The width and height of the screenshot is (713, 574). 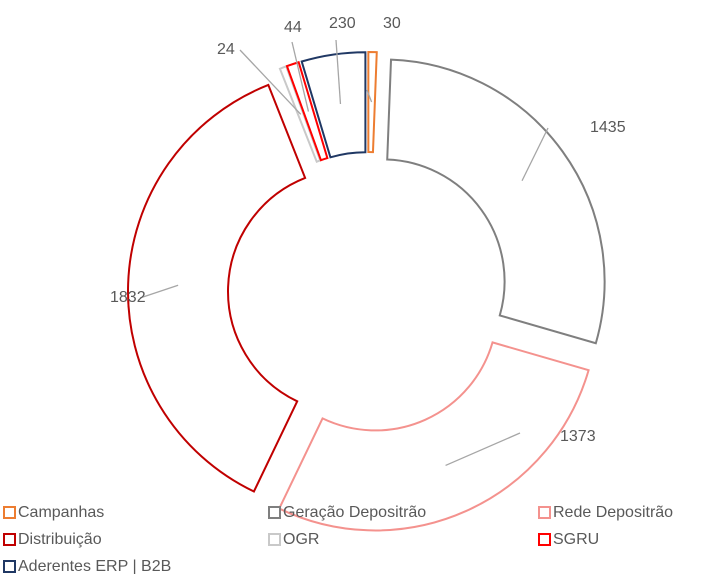 I want to click on legend-label: SGRU, so click(x=576, y=539).